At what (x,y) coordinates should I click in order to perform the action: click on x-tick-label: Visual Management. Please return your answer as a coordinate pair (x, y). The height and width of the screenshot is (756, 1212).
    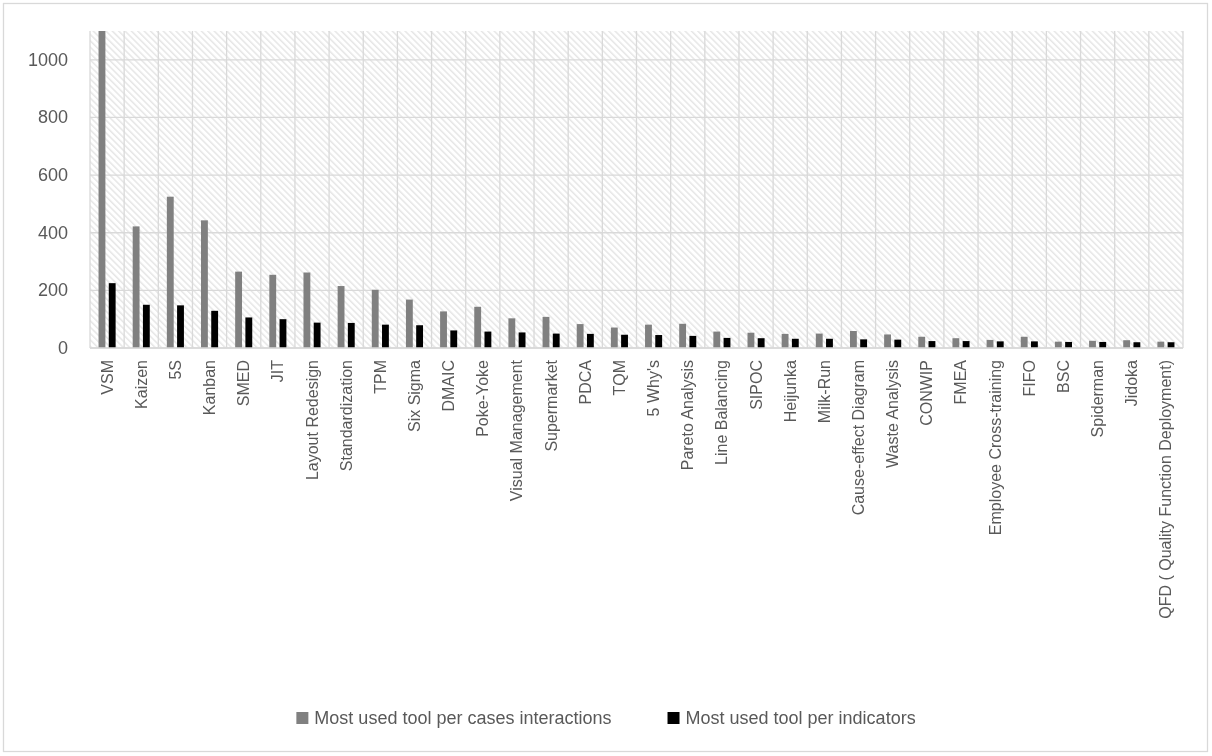
    Looking at the image, I should click on (517, 430).